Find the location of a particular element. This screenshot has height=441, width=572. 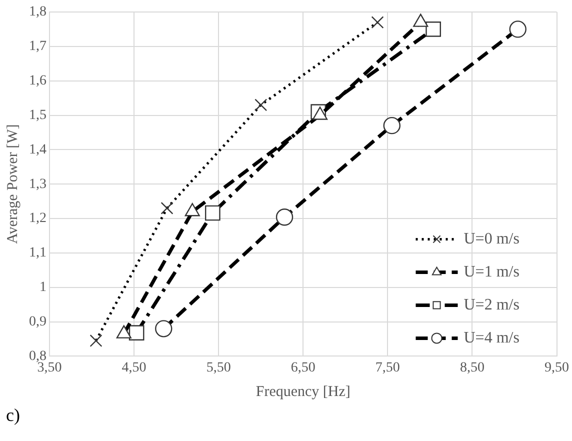

x-tick-label: 4,50 is located at coordinates (134, 368).